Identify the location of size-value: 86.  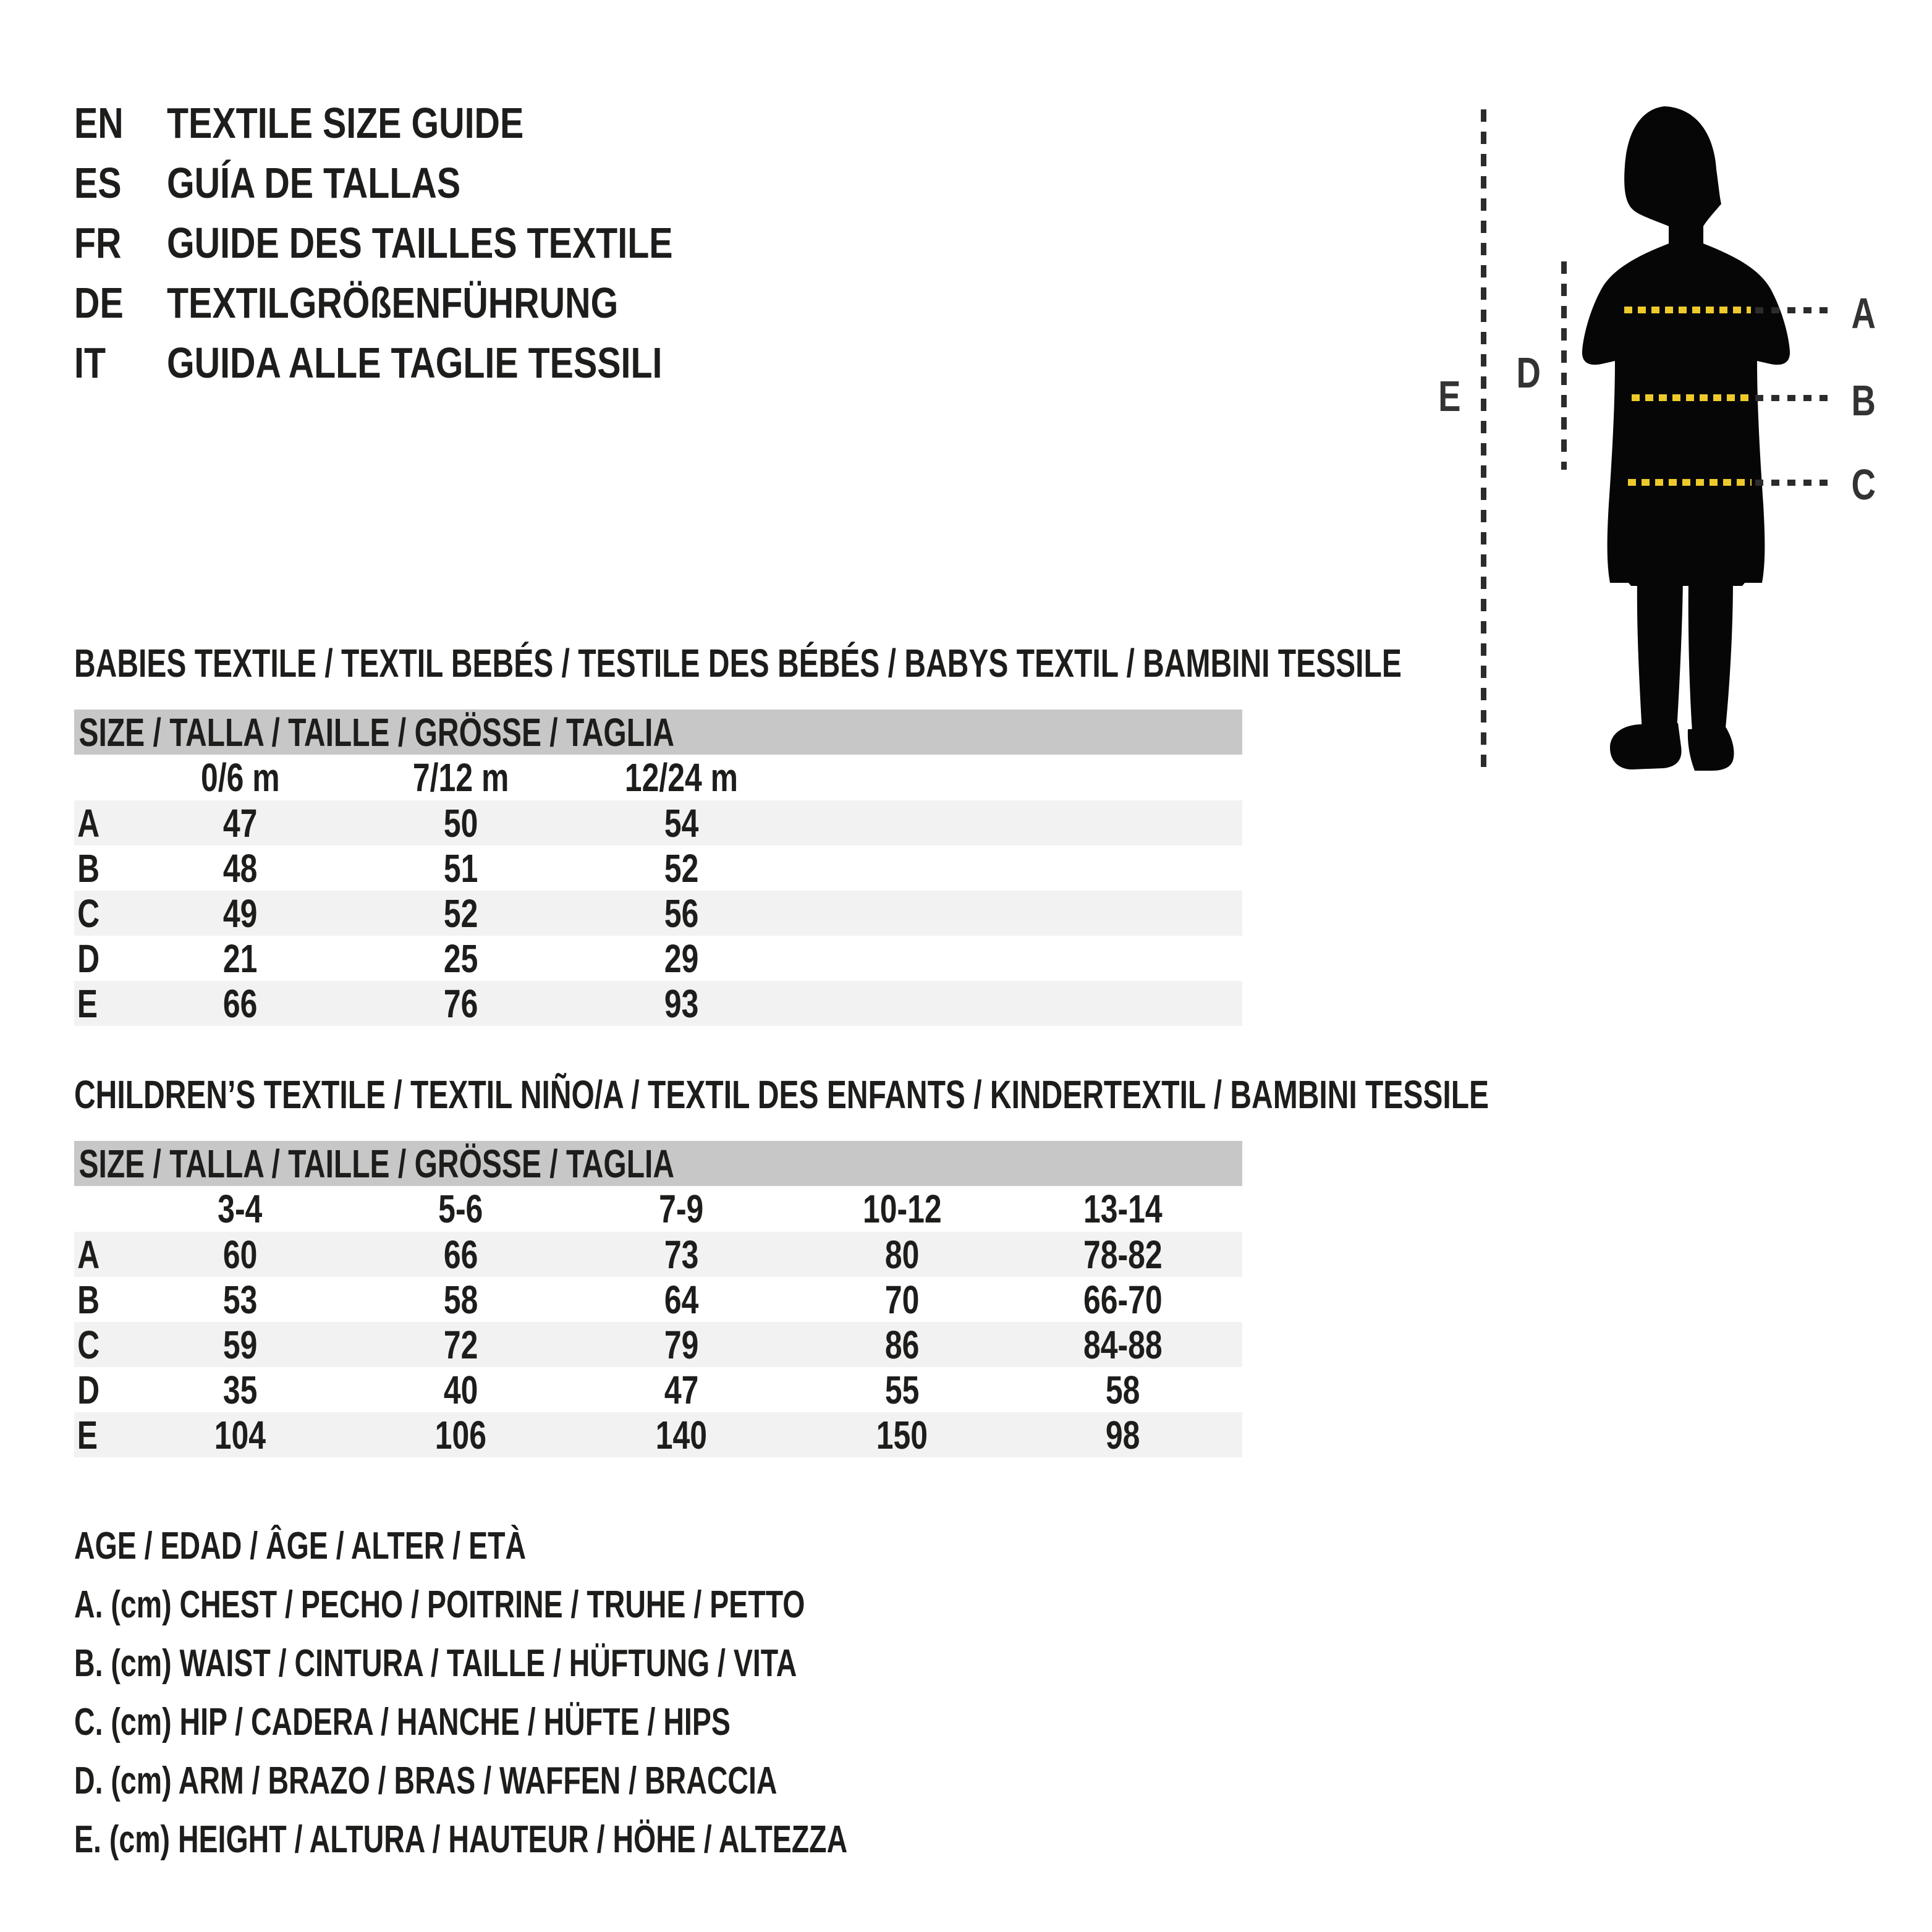
(902, 1344).